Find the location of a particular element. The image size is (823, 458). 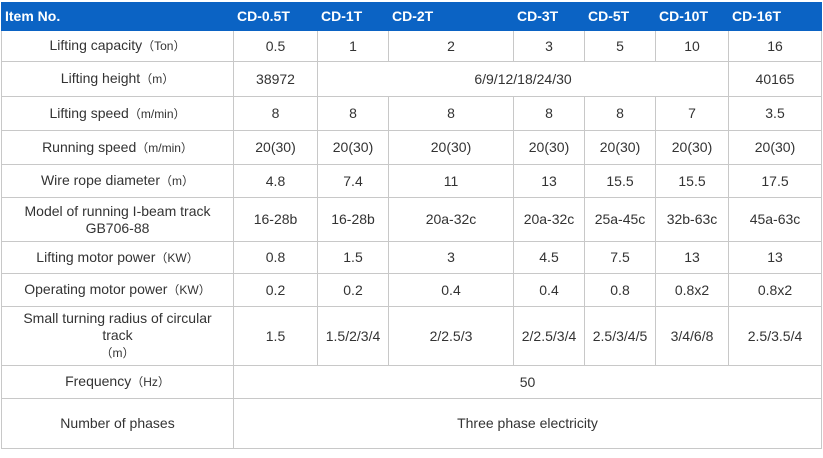

unit-text: （Ton） is located at coordinates (164, 46).